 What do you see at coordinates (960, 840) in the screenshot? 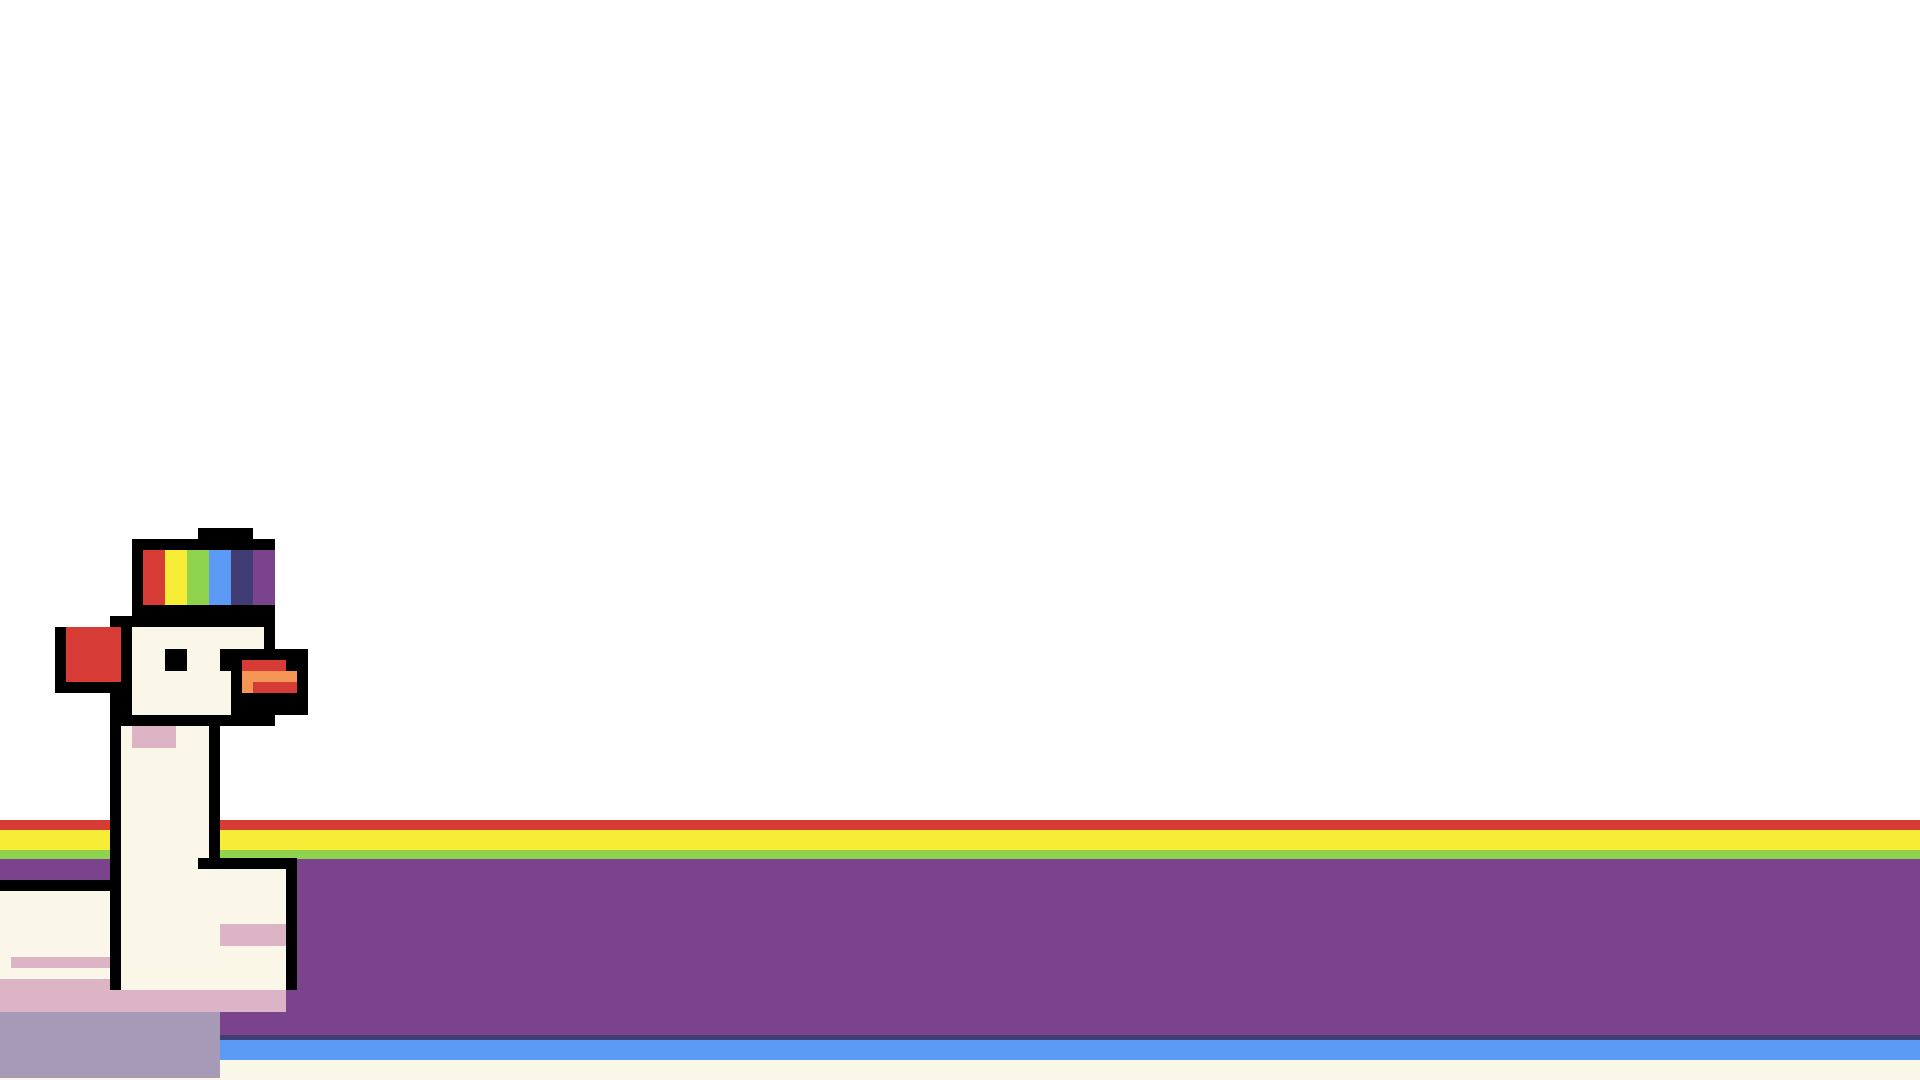
I see `floor-yellow-stripe` at bounding box center [960, 840].